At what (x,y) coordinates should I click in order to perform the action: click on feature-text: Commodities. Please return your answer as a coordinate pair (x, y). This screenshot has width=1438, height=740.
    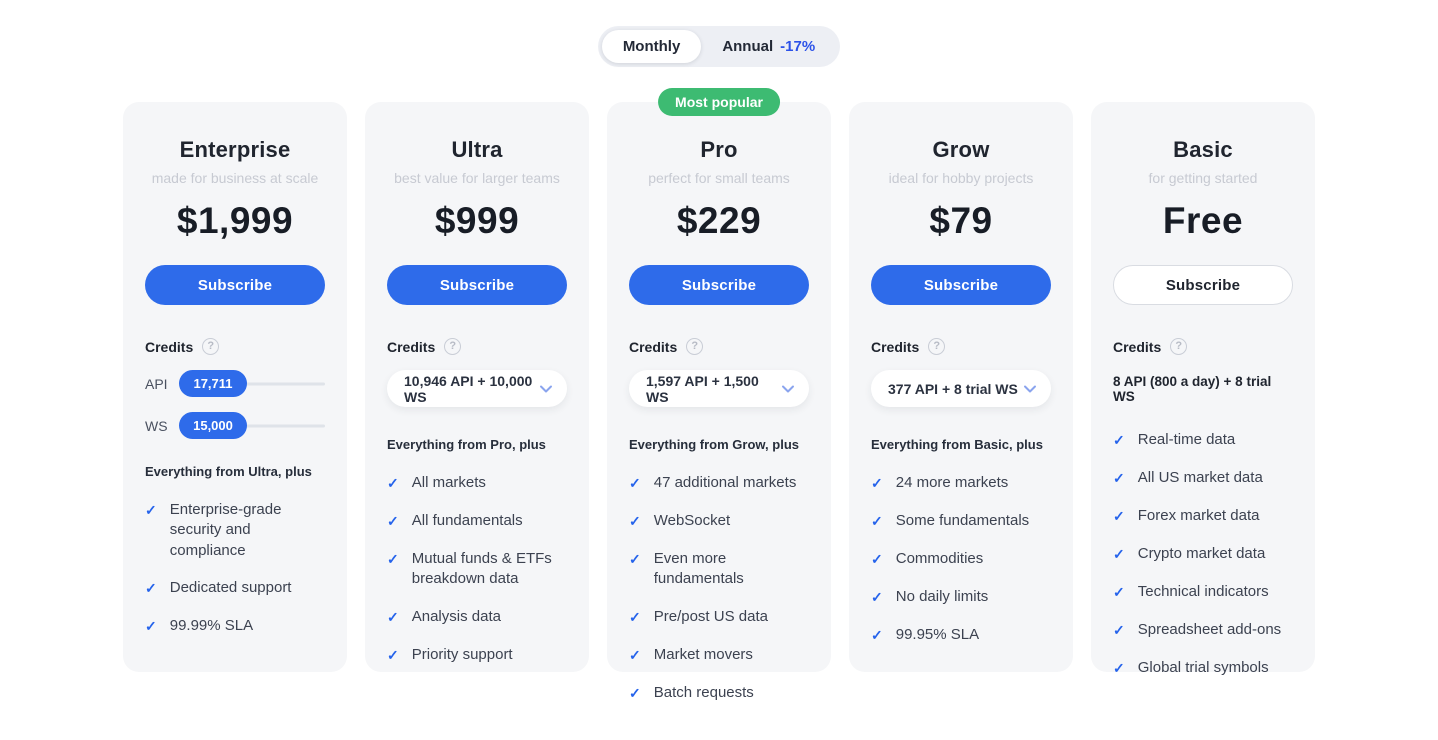
    Looking at the image, I should click on (939, 558).